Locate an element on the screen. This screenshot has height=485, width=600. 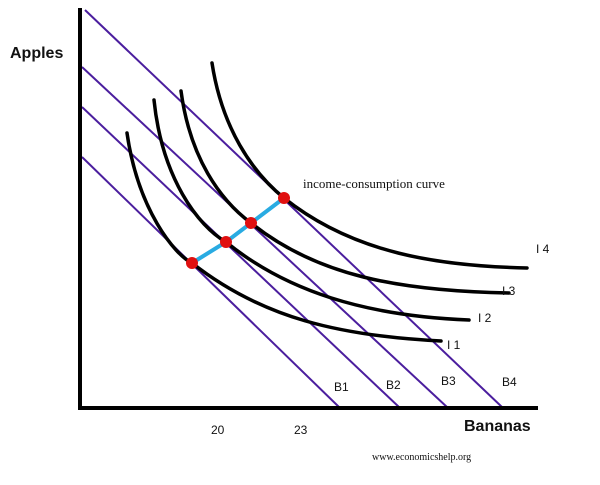
x-tick-label: 20 is located at coordinates (218, 430).